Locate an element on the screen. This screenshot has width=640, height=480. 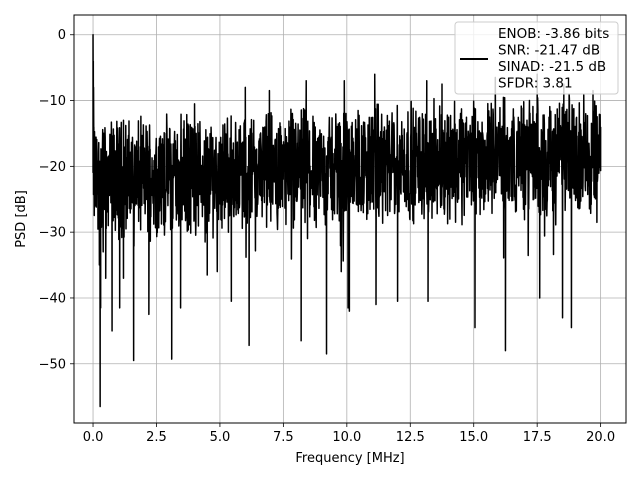
y-tick-label: −30 is located at coordinates (52, 233).